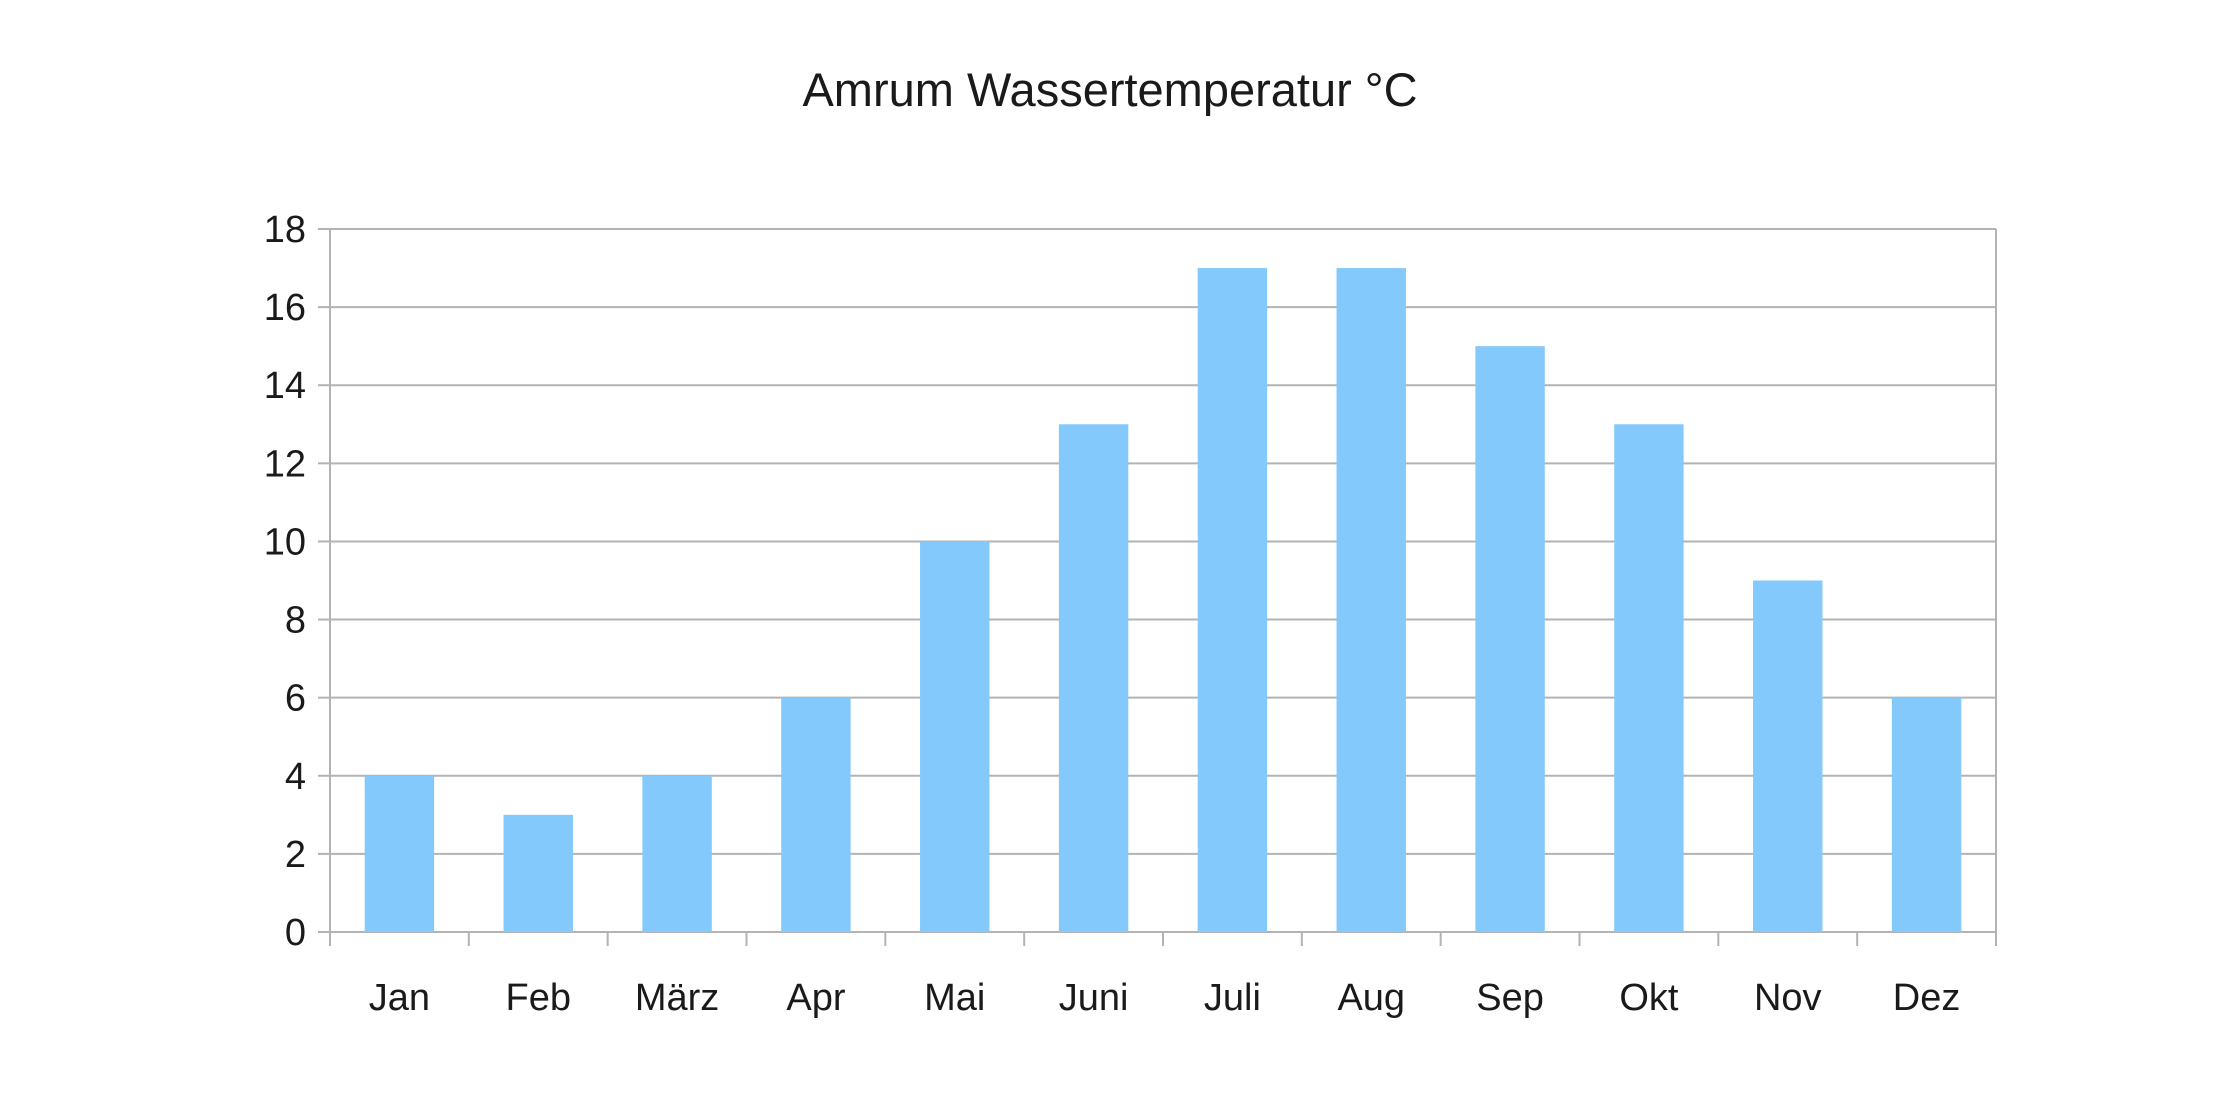  I want to click on x-tick-labels: Jan Feb März Apr Mai Juni Juli Aug Sep Okt Nov Dez, so click(1165, 998).